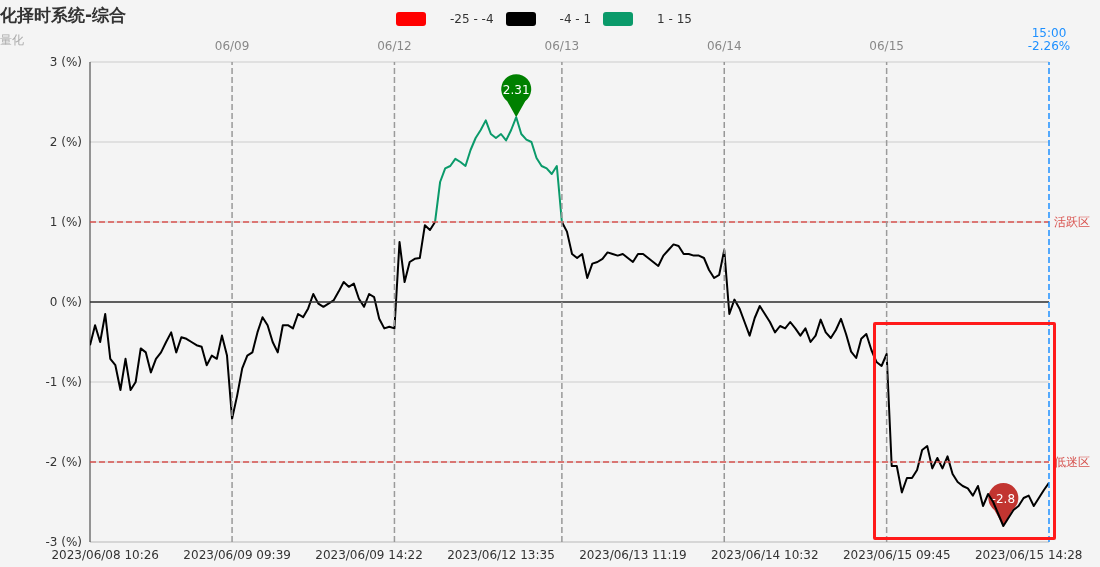 The height and width of the screenshot is (567, 1100). What do you see at coordinates (501, 554) in the screenshot?
I see `x-tick-label: 2023/06/12 13:35` at bounding box center [501, 554].